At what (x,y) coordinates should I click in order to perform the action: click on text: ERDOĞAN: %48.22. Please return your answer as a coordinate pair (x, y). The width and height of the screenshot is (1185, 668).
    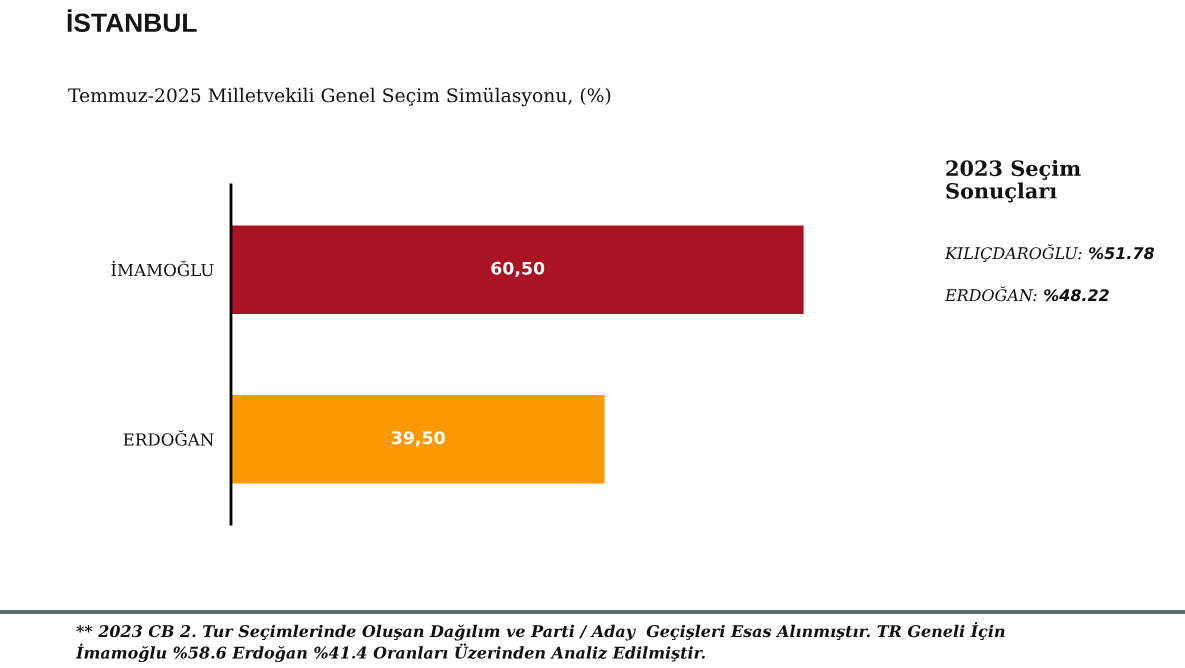
    Looking at the image, I should click on (1026, 294).